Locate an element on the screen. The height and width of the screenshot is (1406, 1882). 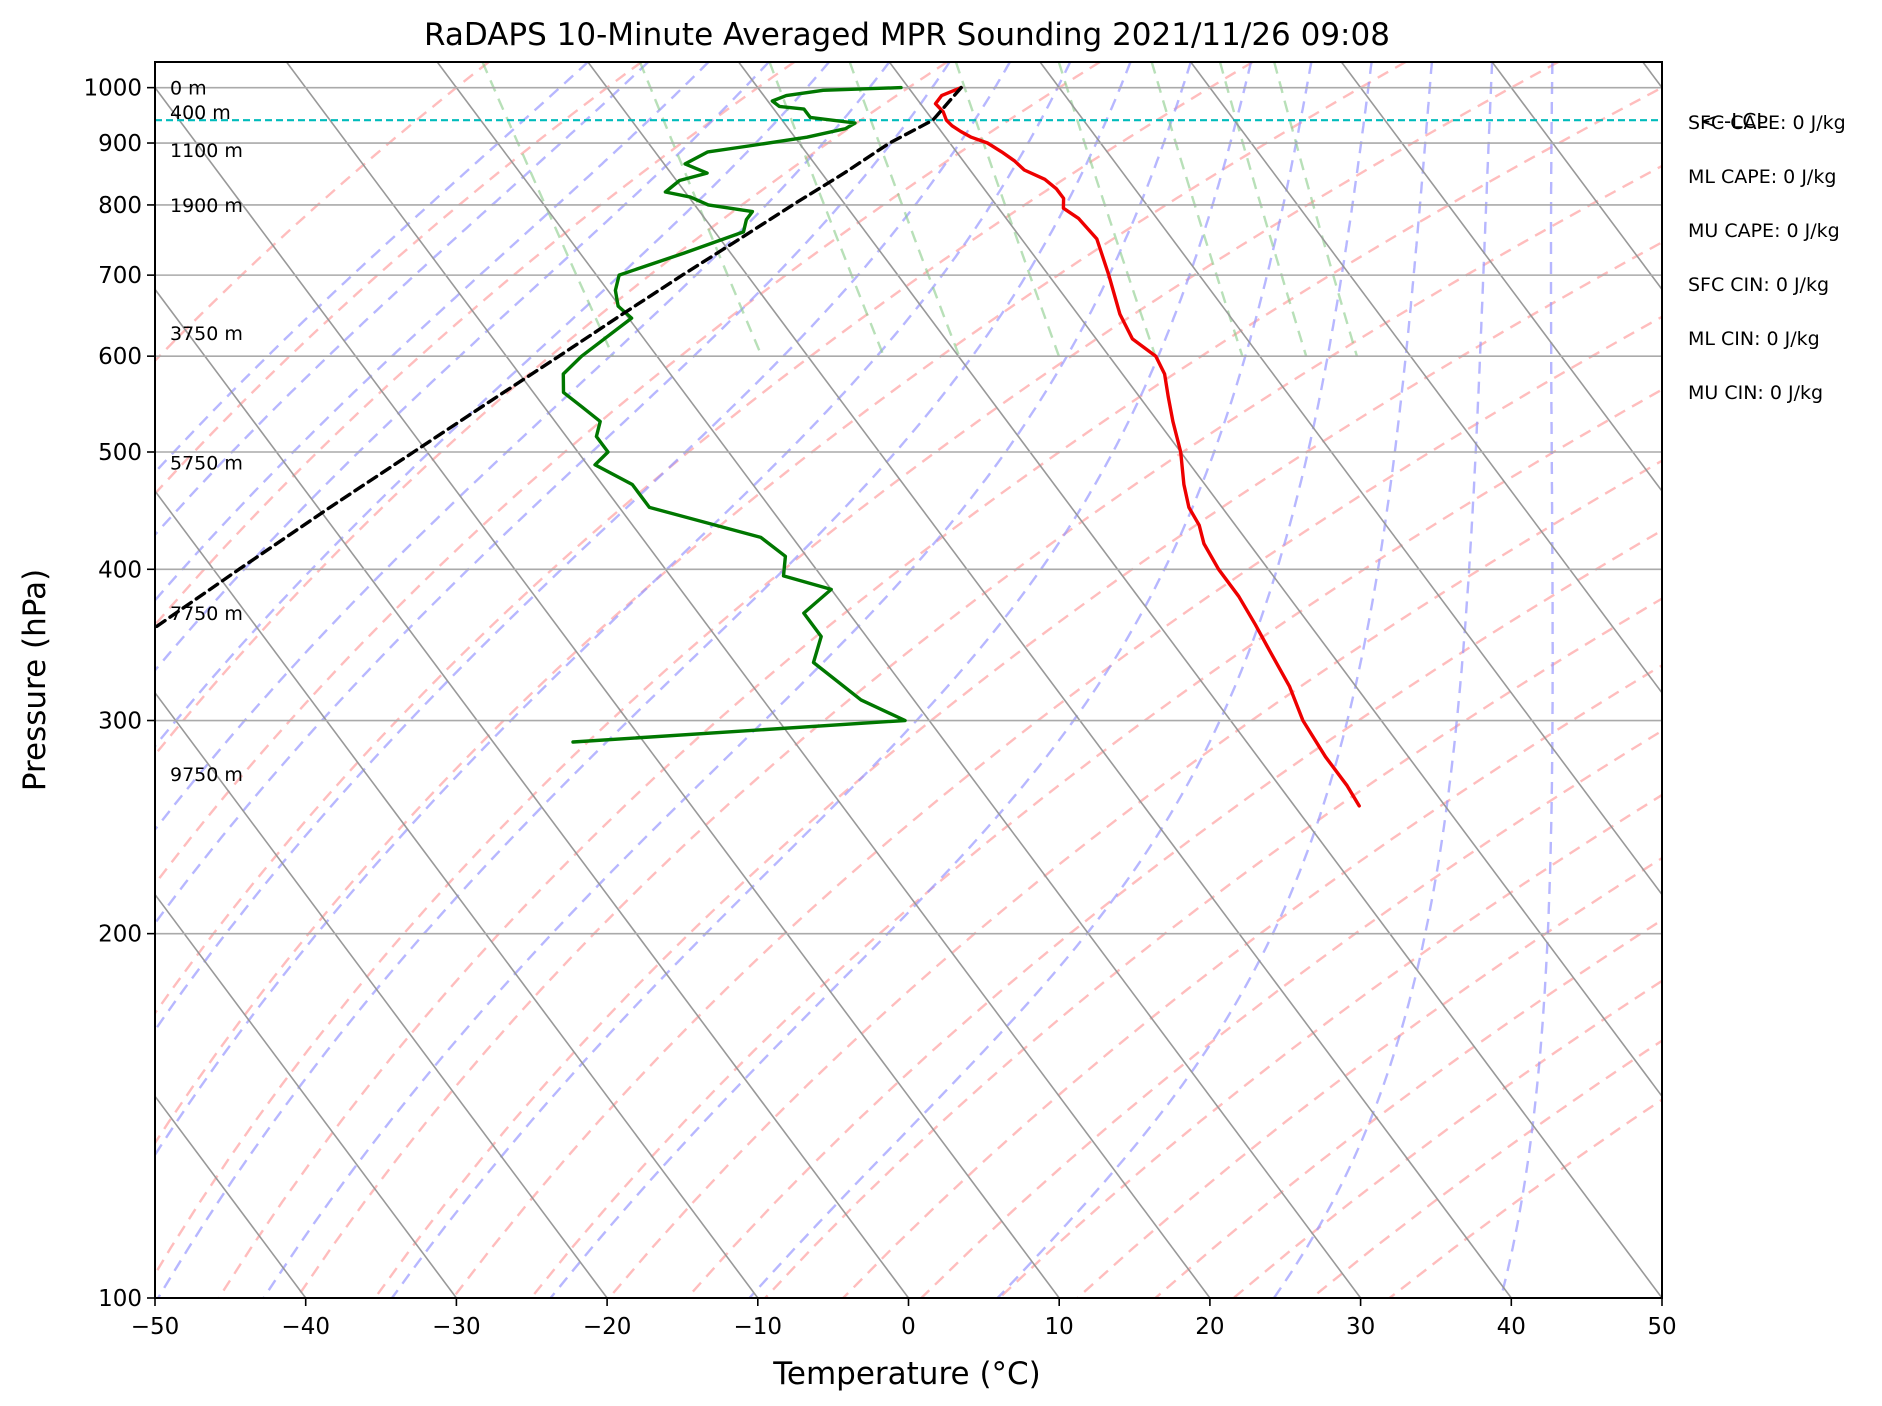
x-tick-label: 10 is located at coordinates (1059, 1327).